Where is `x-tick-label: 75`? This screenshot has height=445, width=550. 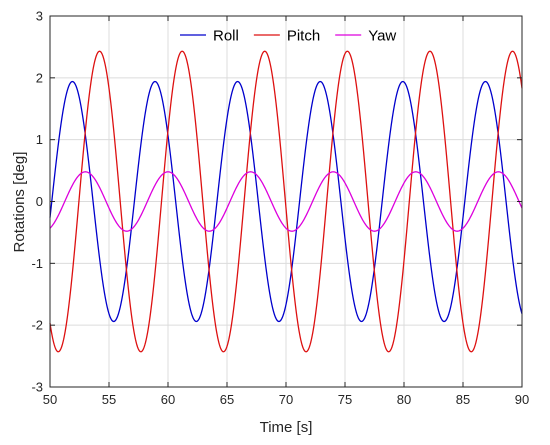 x-tick-label: 75 is located at coordinates (345, 399).